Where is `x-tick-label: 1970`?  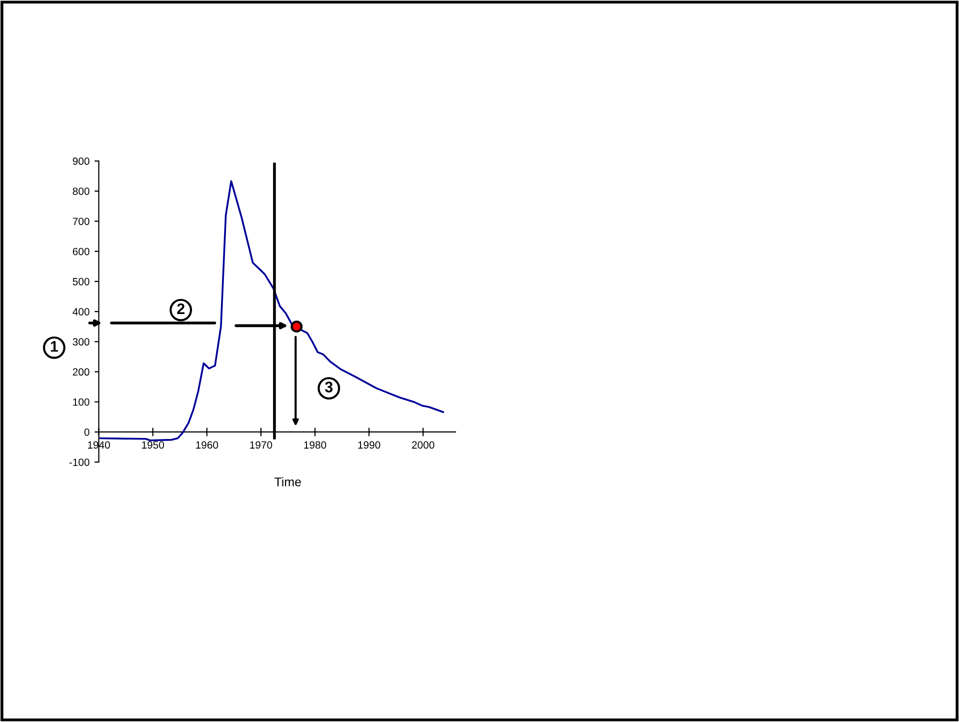 x-tick-label: 1970 is located at coordinates (261, 445).